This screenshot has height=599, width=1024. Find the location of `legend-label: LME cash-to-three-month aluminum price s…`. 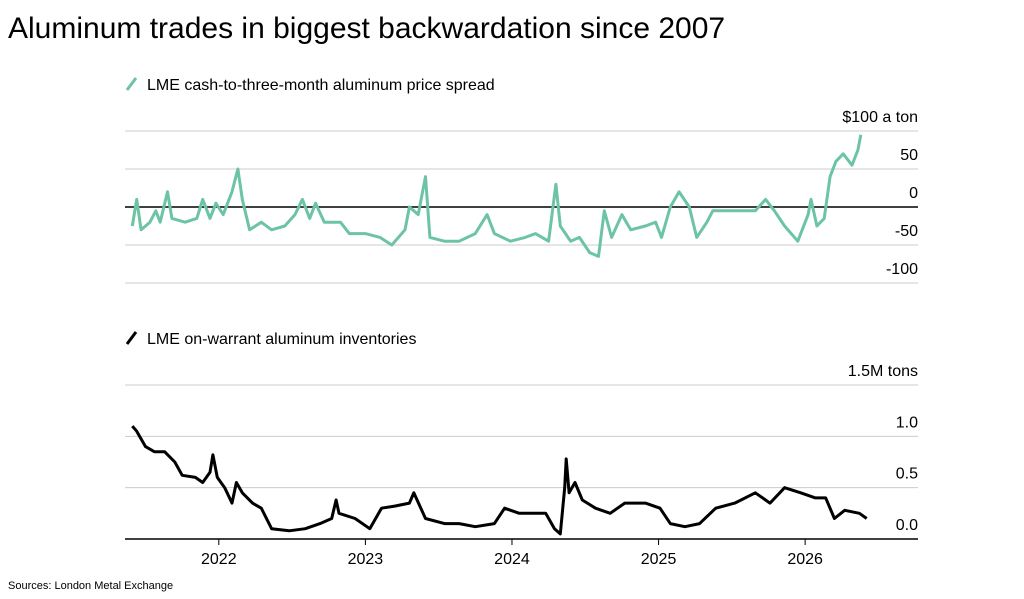

legend-label: LME cash-to-three-month aluminum price s… is located at coordinates (321, 85).